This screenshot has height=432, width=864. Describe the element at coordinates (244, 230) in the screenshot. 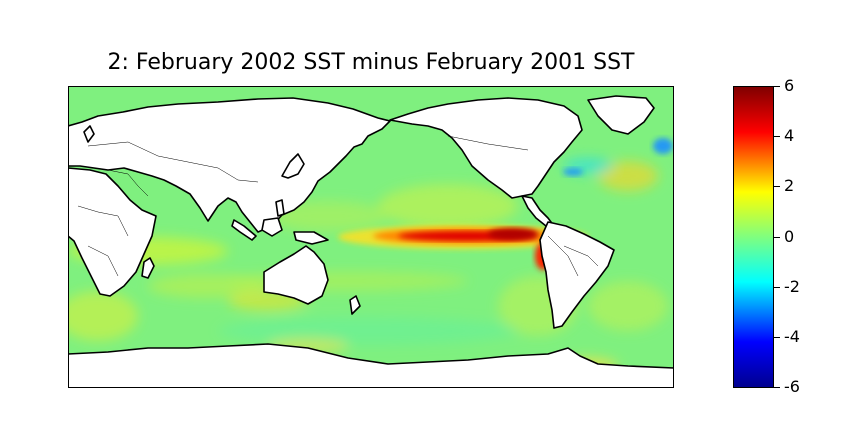

I see `landmass-sumatra` at that location.